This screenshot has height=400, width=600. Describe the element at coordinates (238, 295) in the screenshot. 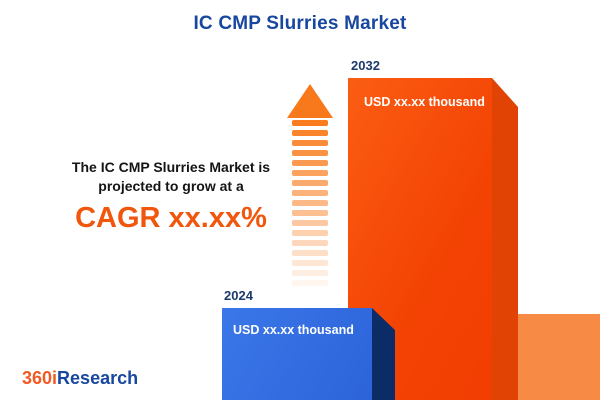

I see `bar-2024-year-label: 2024` at that location.